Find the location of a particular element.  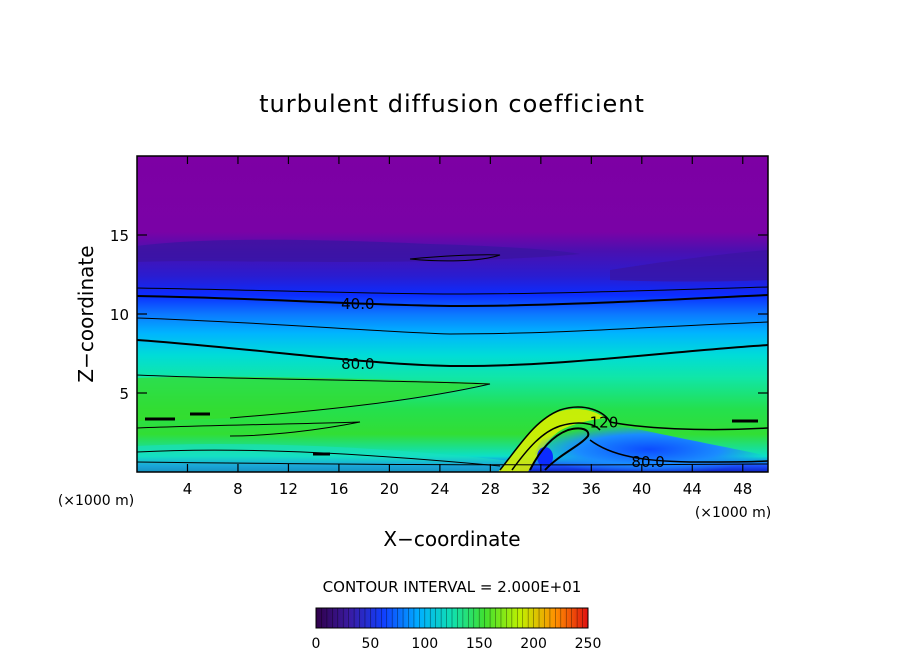

contour-wave-core is located at coordinates (559, 449).